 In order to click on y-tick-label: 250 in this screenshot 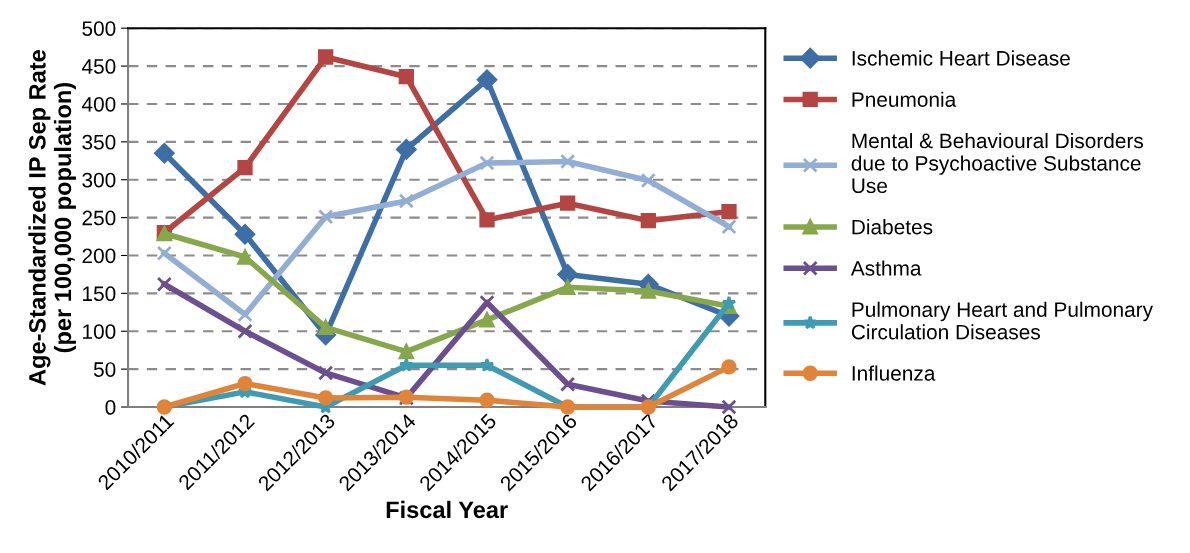, I will do `click(99, 218)`.